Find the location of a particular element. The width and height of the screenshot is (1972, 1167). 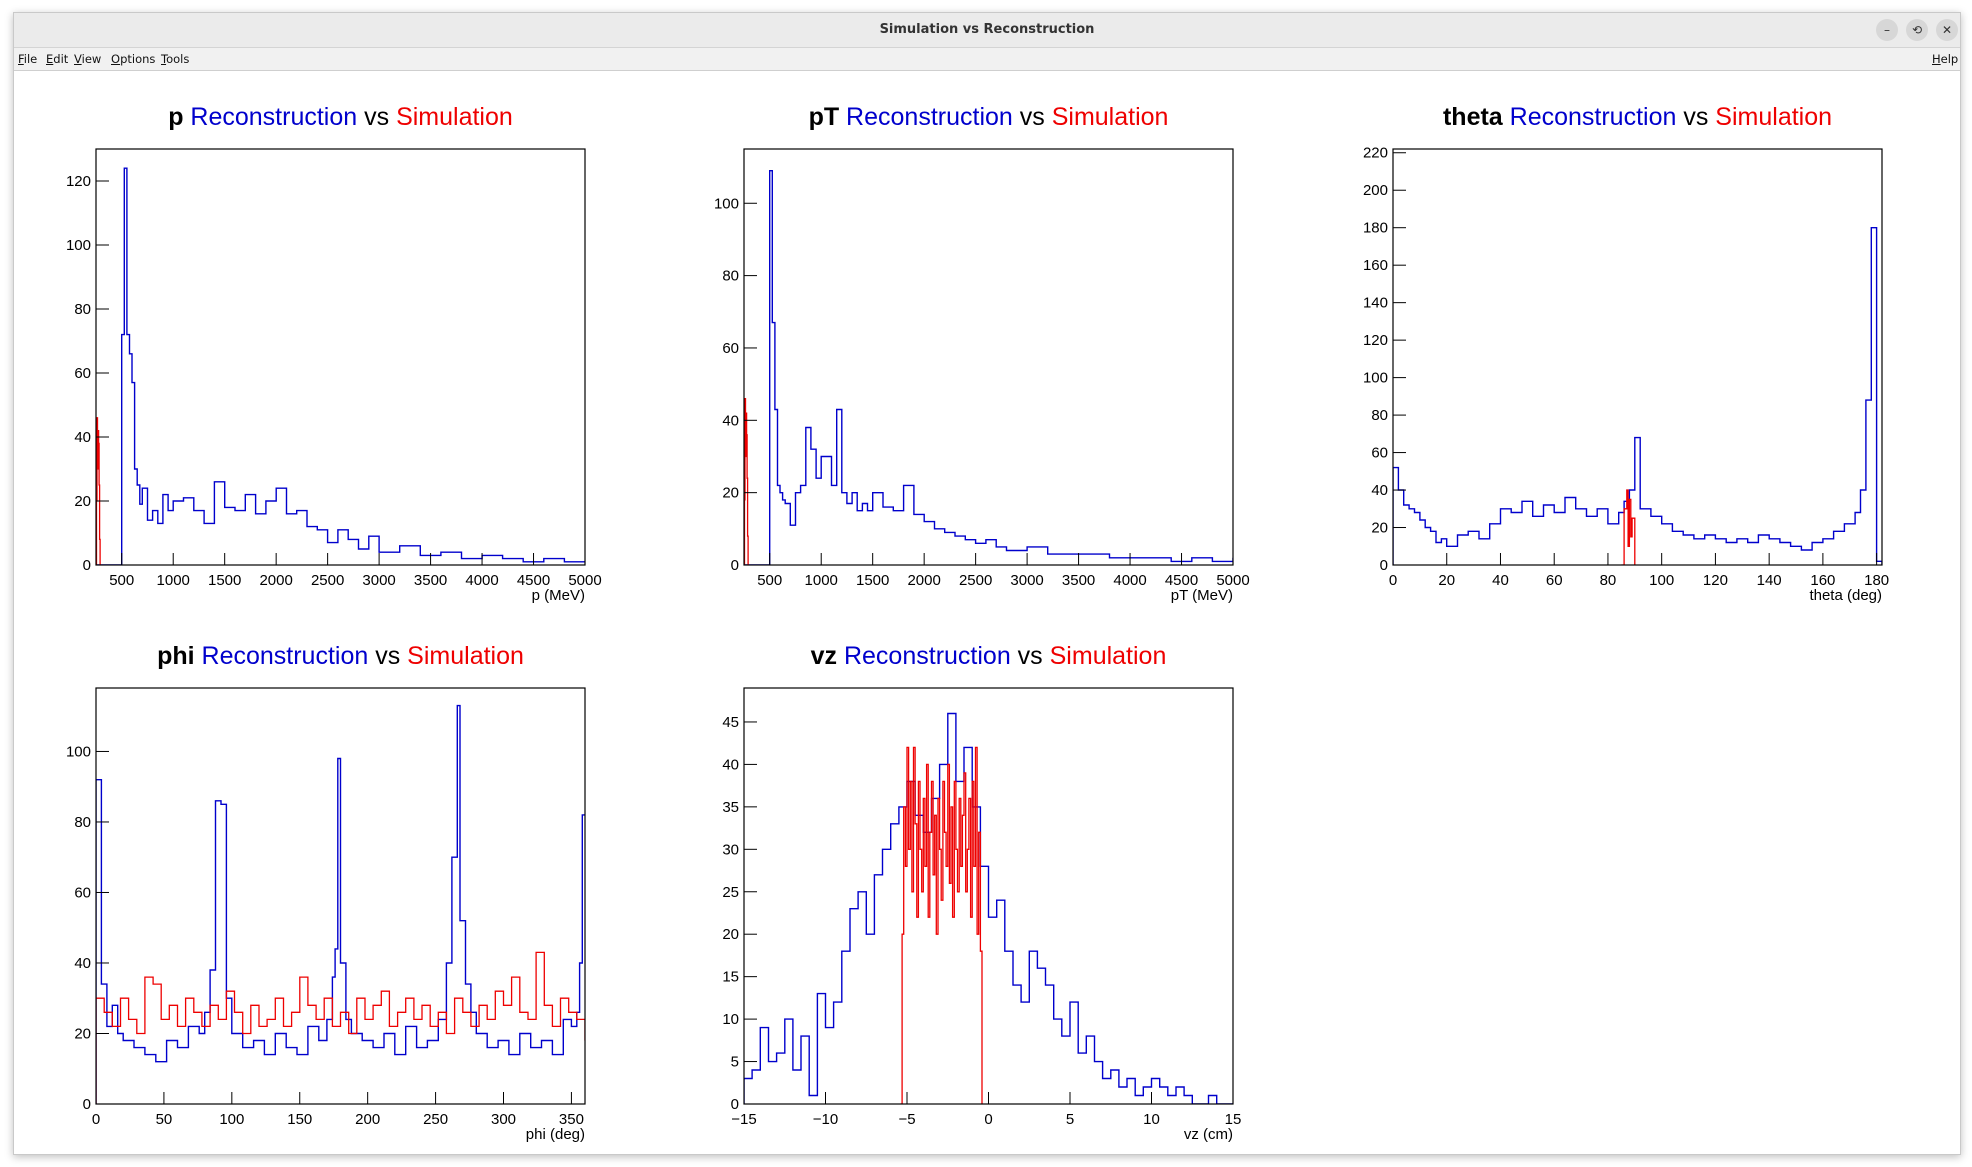

x-tick-label: 15 is located at coordinates (1233, 1119).